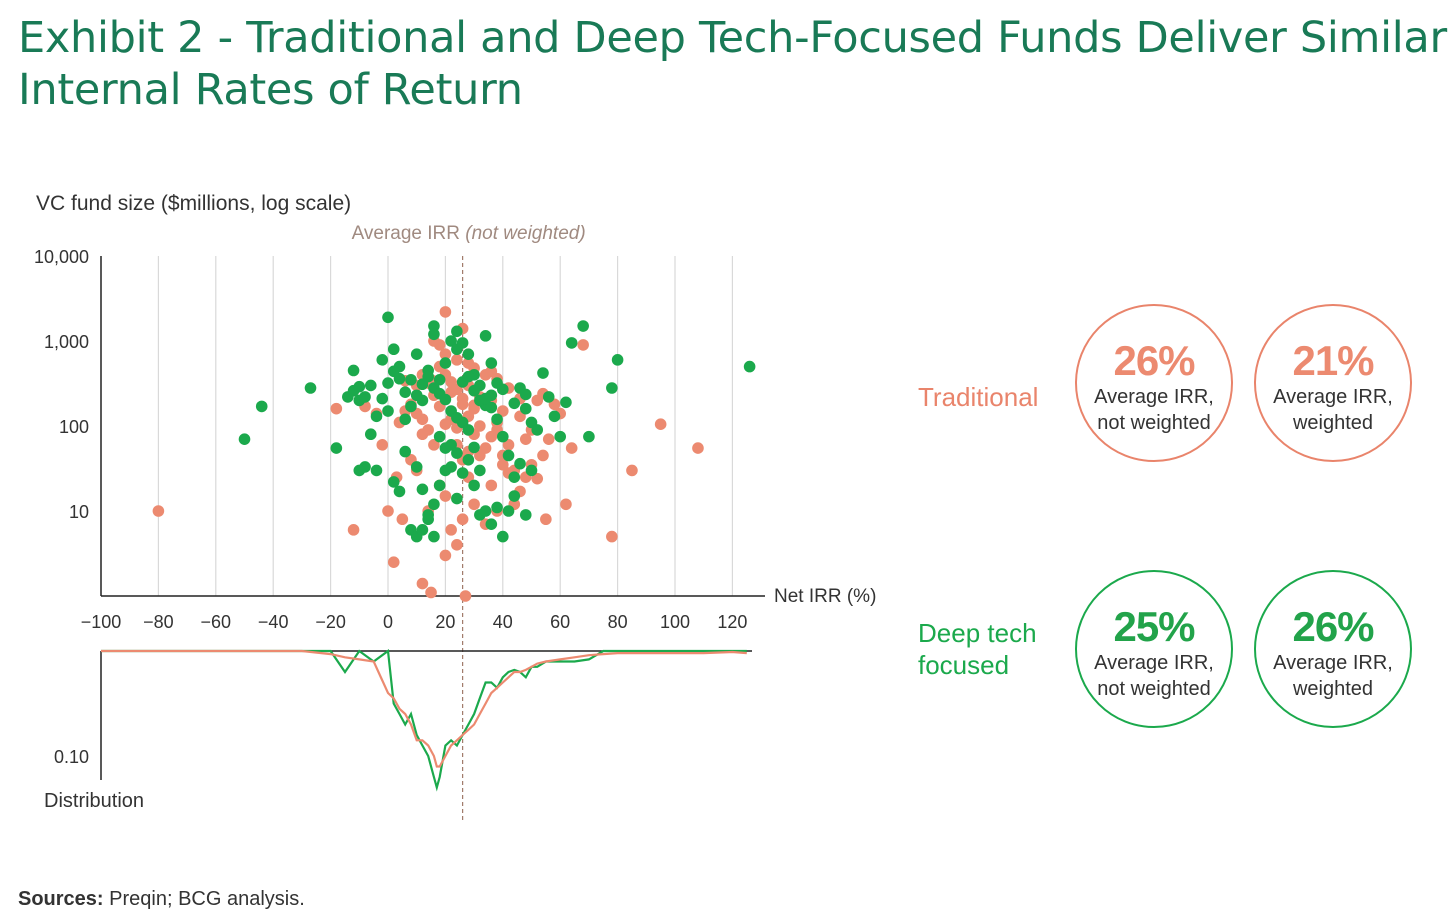 The image size is (1456, 923). What do you see at coordinates (977, 633) in the screenshot?
I see `category-label-deep-tech-line1: Deep tech` at bounding box center [977, 633].